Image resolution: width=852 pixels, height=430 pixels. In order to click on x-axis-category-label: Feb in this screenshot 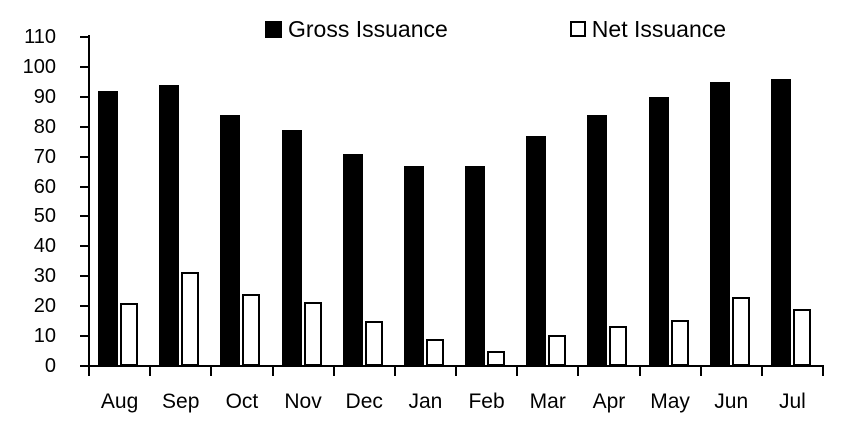, I will do `click(486, 401)`.